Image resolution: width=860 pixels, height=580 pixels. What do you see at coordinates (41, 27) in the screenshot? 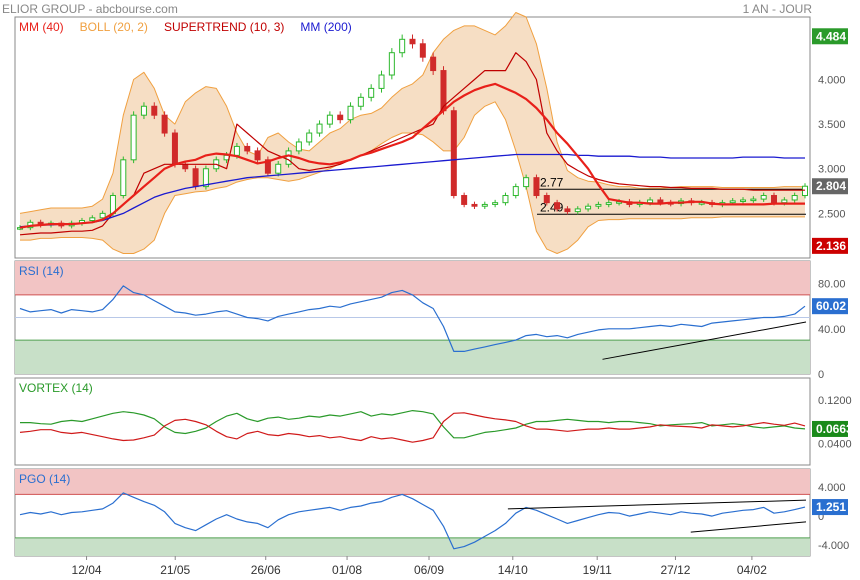
I see `price-legend-0: MM (40)` at bounding box center [41, 27].